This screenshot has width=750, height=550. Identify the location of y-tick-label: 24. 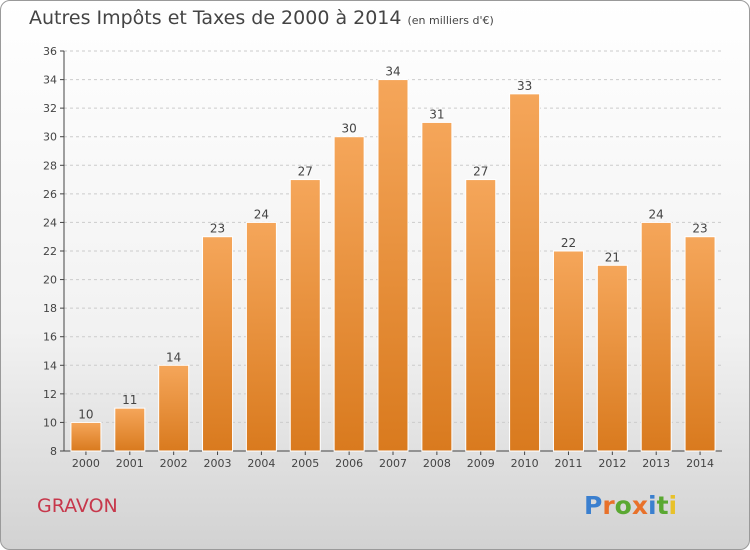
(50, 222).